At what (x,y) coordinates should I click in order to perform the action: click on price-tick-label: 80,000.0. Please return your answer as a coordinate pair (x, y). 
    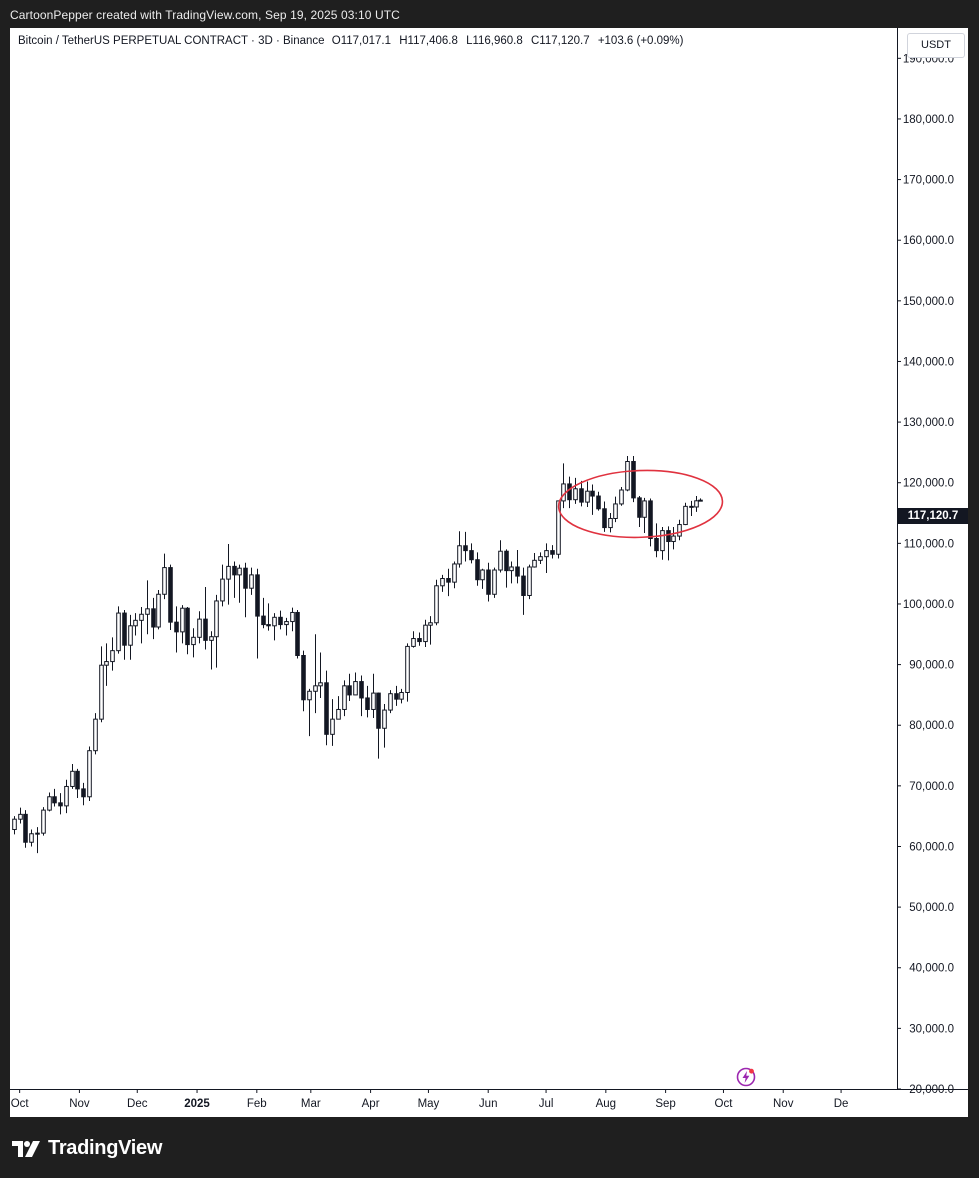
    Looking at the image, I should click on (931, 726).